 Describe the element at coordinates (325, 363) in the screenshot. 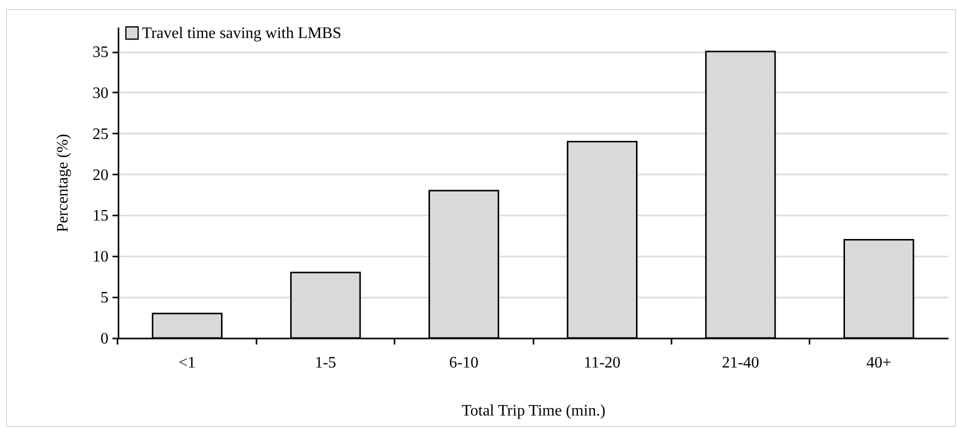

I see `x-tick-label: 1-5` at that location.